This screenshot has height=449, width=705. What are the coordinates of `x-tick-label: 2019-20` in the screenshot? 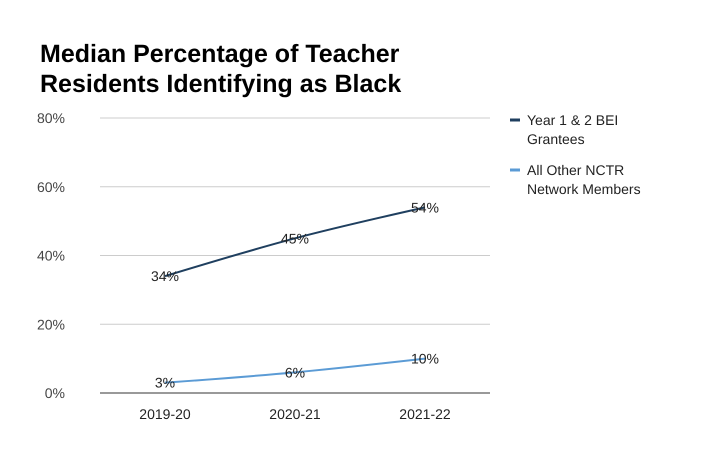 It's located at (165, 414).